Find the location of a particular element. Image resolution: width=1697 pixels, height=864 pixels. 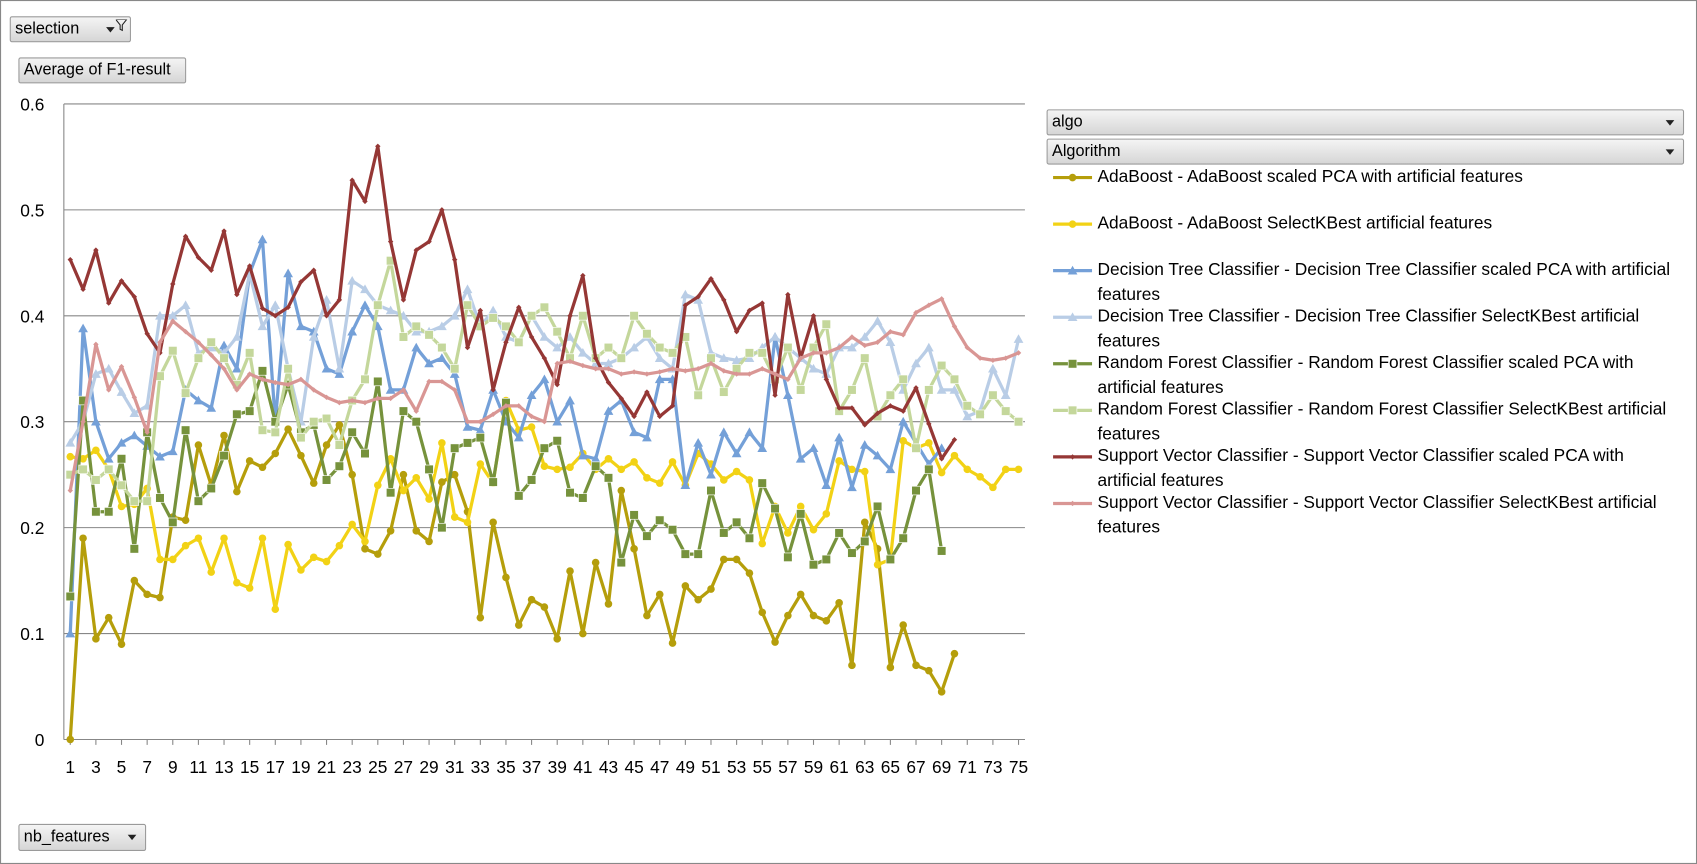

x-tick-label: 15 is located at coordinates (249, 767).